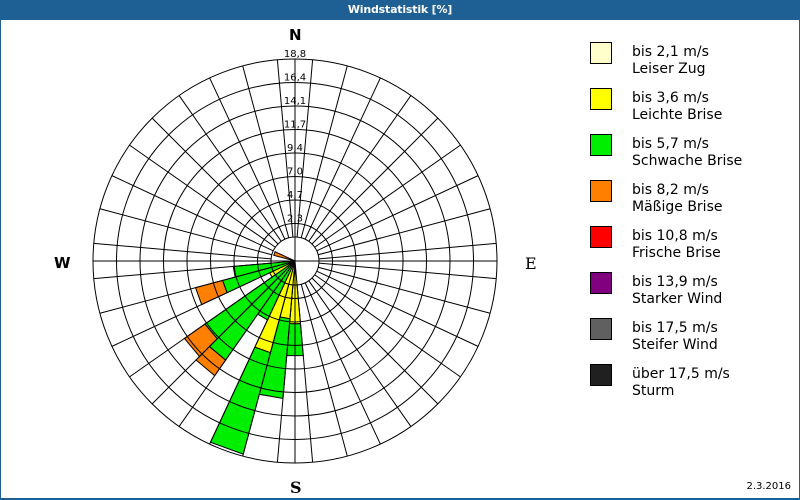 The width and height of the screenshot is (800, 500). I want to click on date-label: 2.3.2016, so click(768, 486).